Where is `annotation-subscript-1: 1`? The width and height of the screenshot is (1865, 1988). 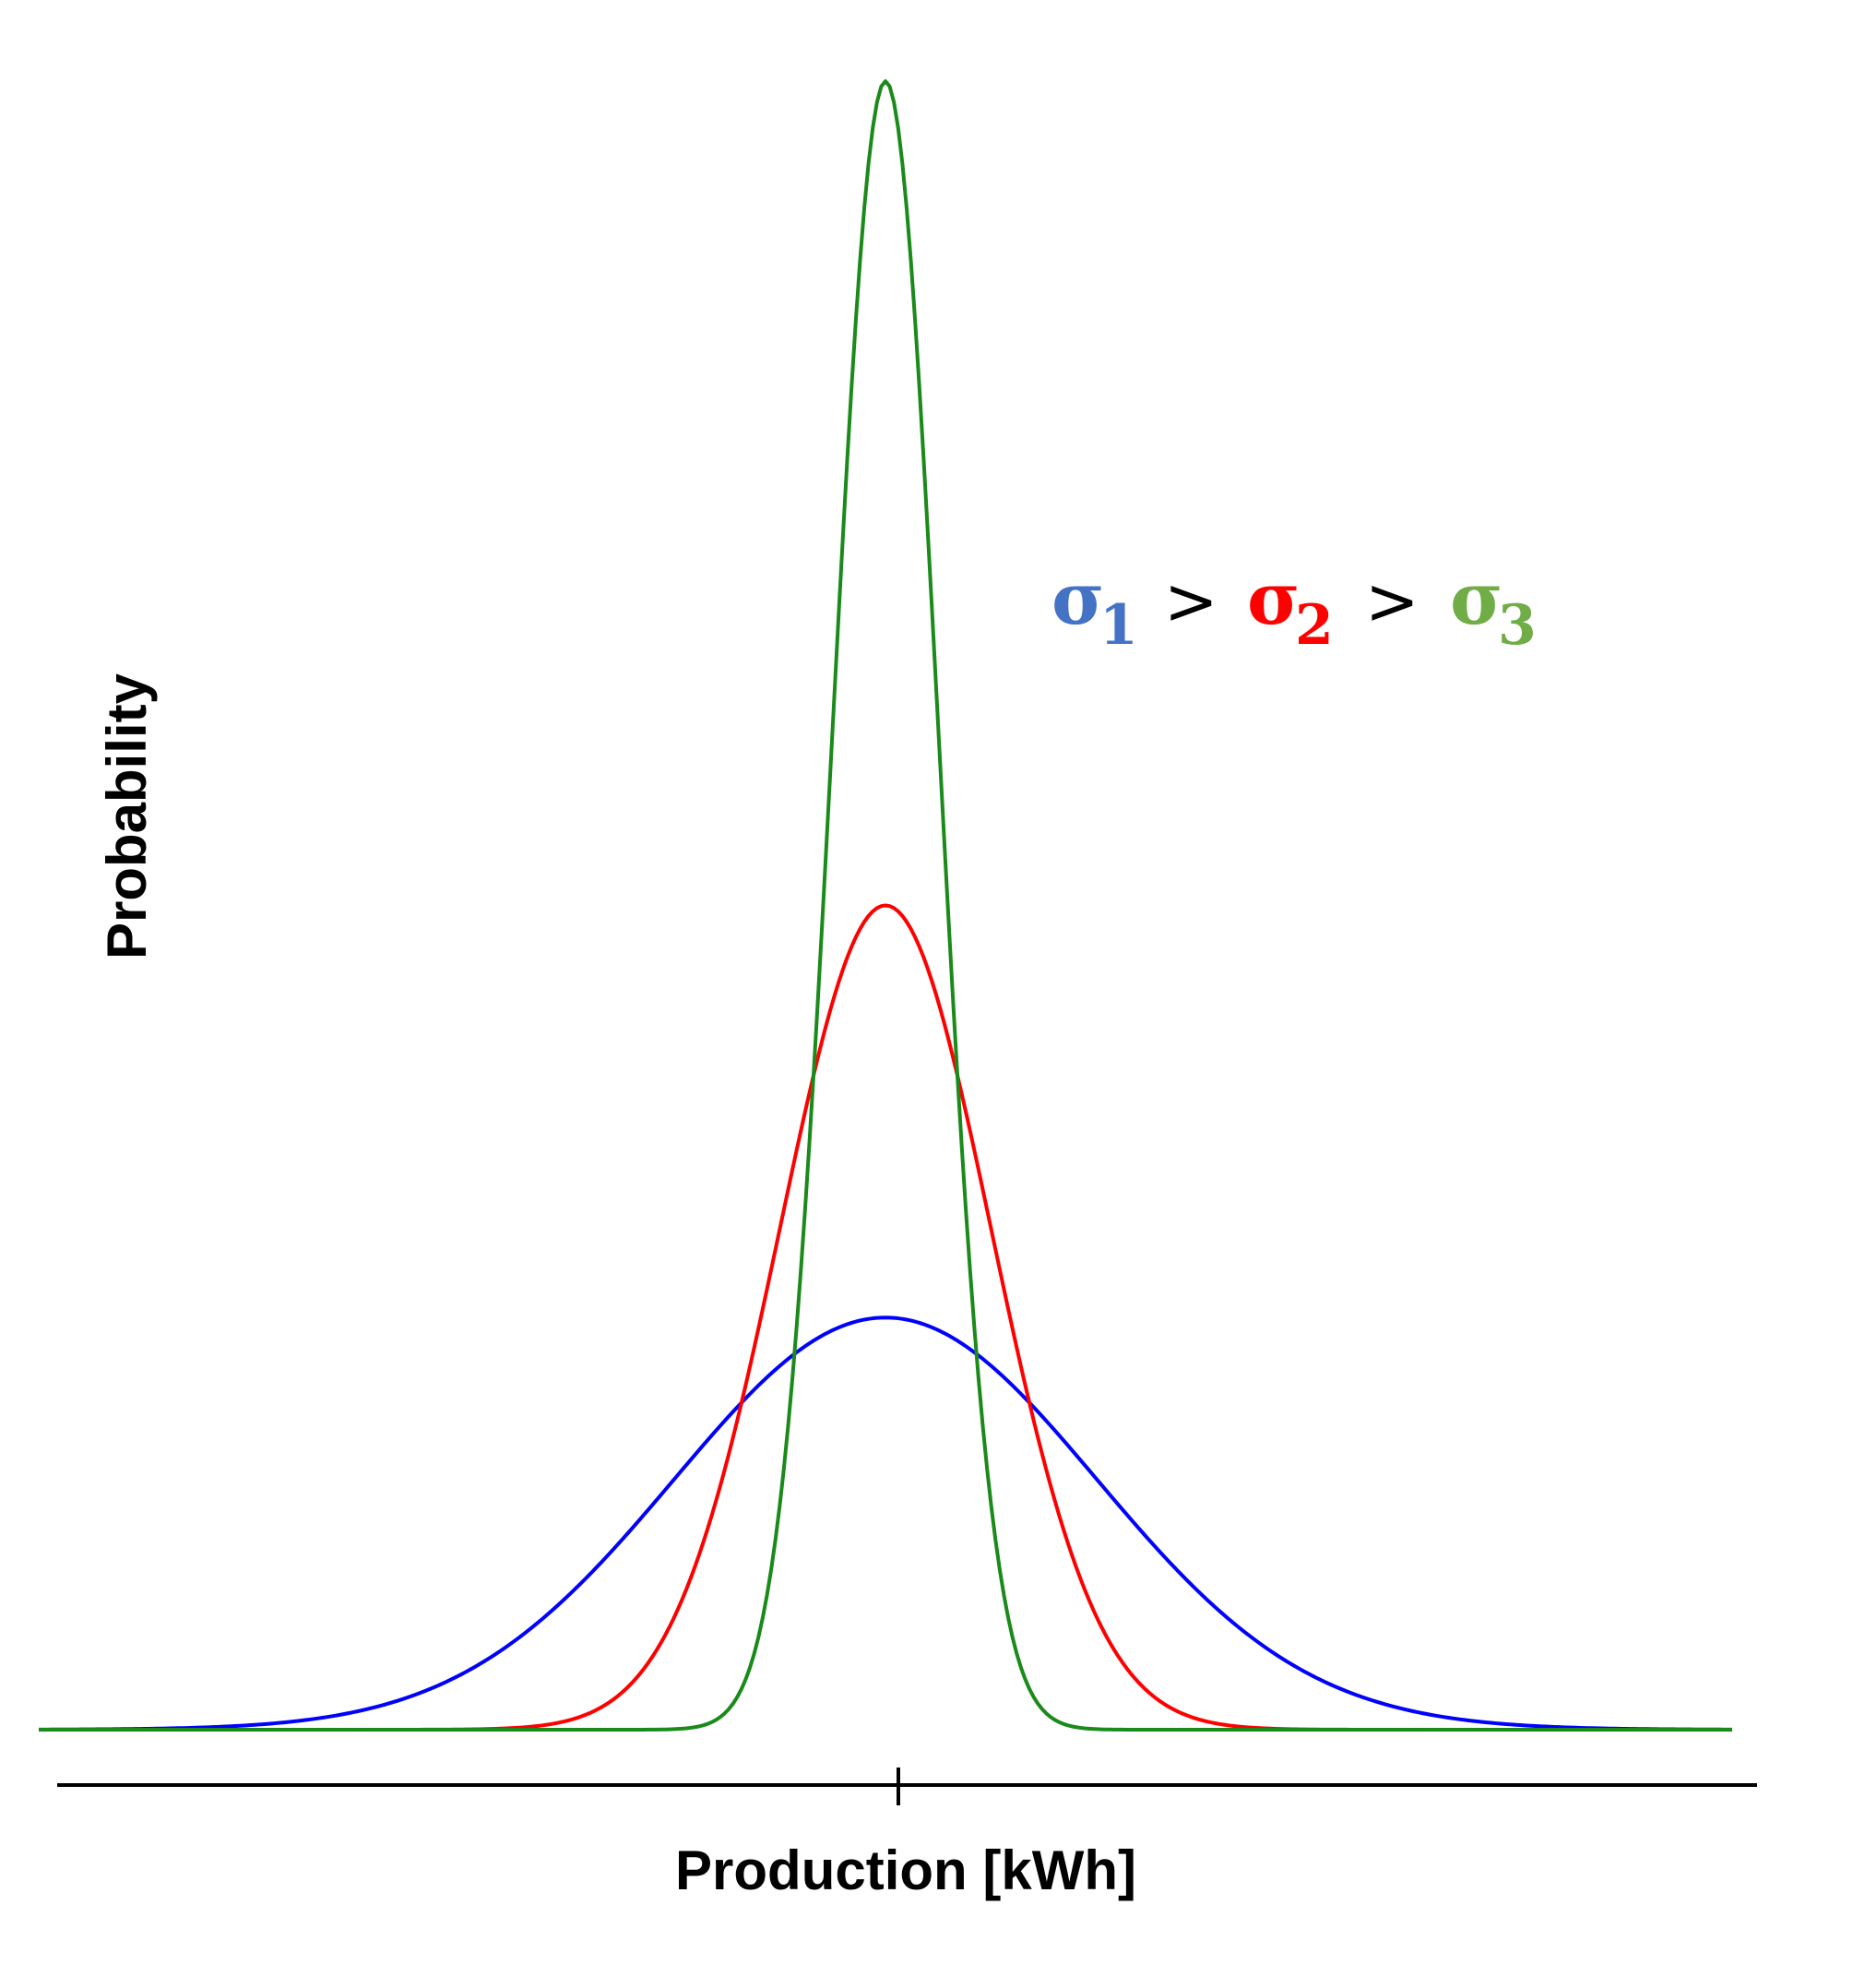 annotation-subscript-1: 1 is located at coordinates (1118, 625).